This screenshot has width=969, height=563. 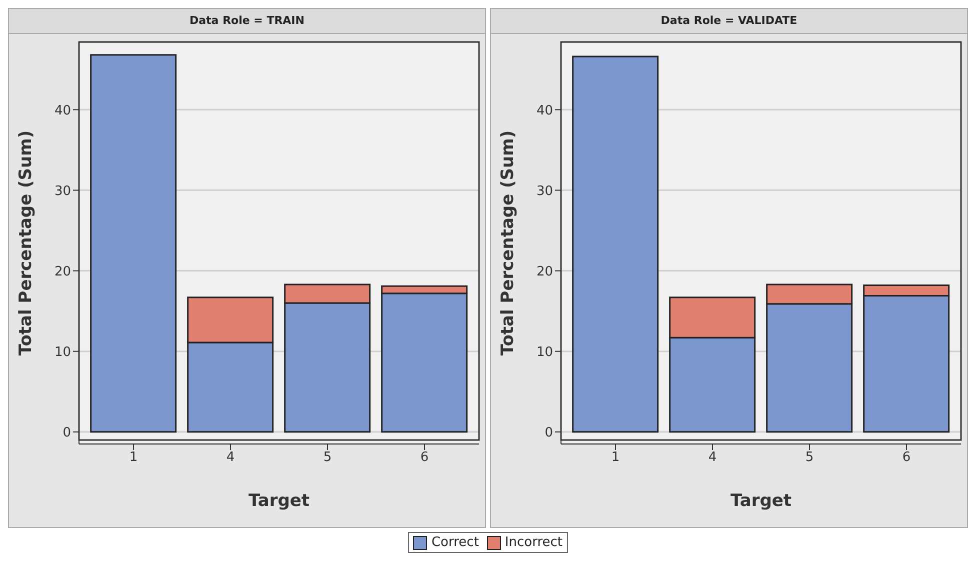 I want to click on chart-title: Data Role = TRAIN, so click(x=247, y=21).